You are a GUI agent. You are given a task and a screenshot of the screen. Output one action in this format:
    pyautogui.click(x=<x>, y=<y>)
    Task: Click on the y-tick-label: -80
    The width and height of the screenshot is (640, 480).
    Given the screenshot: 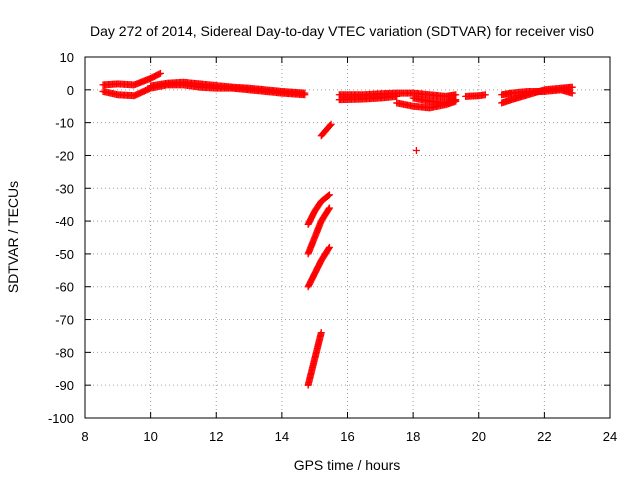 What is the action you would take?
    pyautogui.click(x=64, y=352)
    